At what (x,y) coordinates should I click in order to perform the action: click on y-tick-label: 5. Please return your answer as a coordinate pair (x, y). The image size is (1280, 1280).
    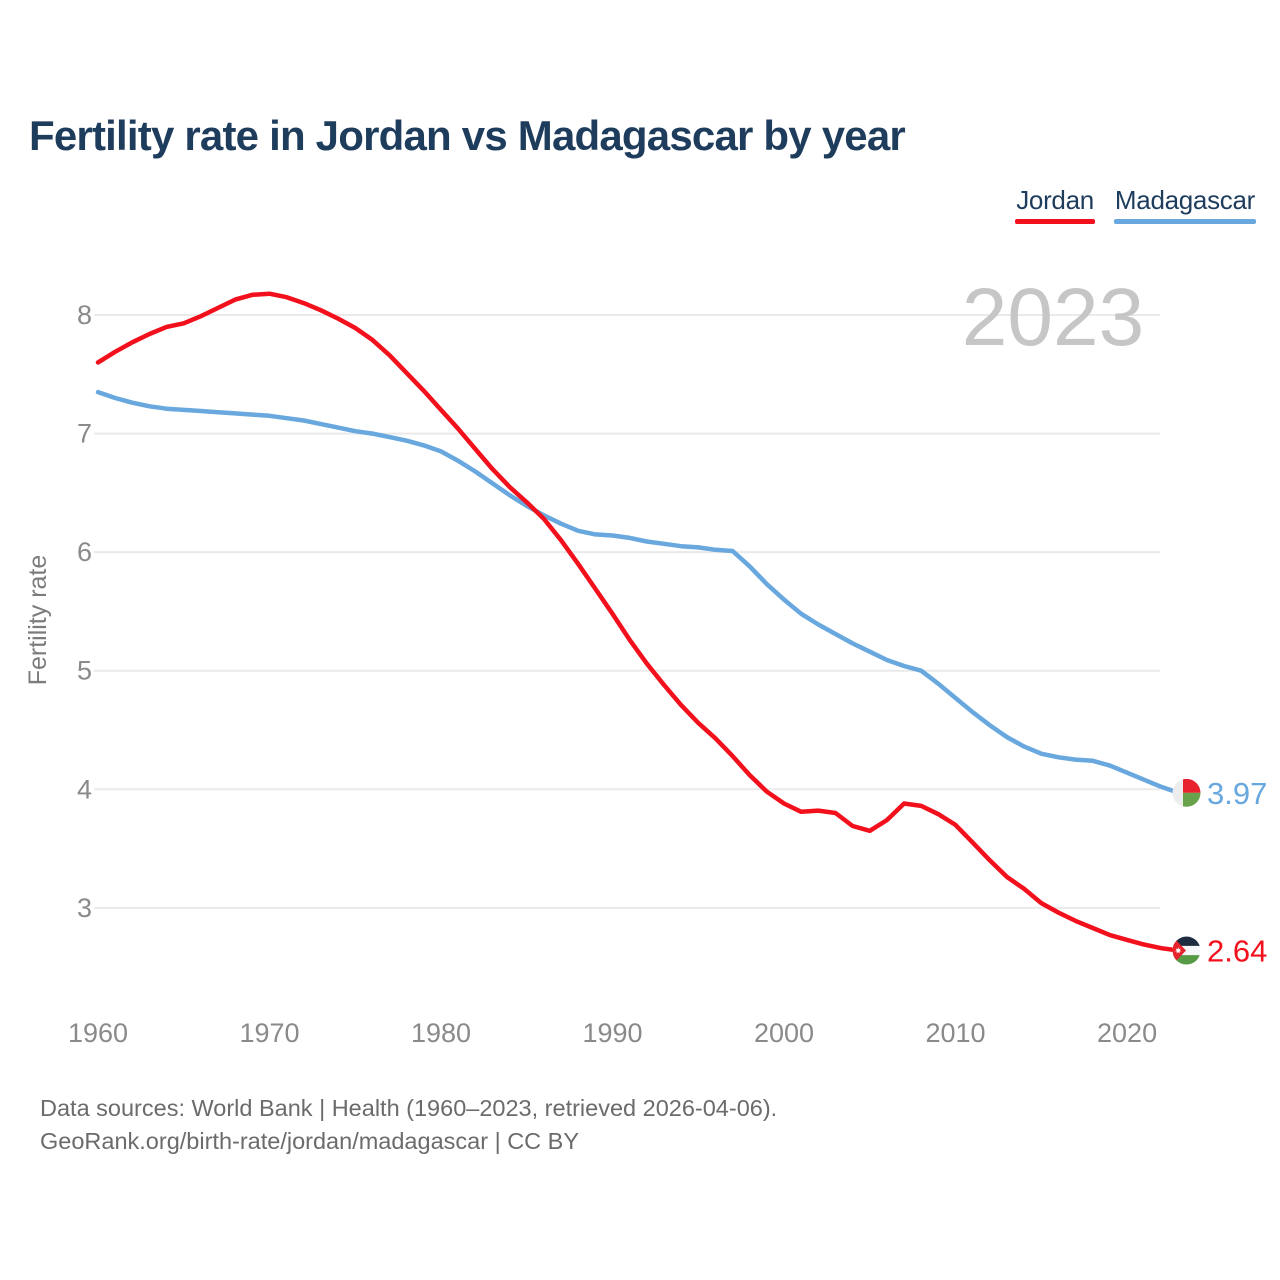
    Looking at the image, I should click on (84, 671).